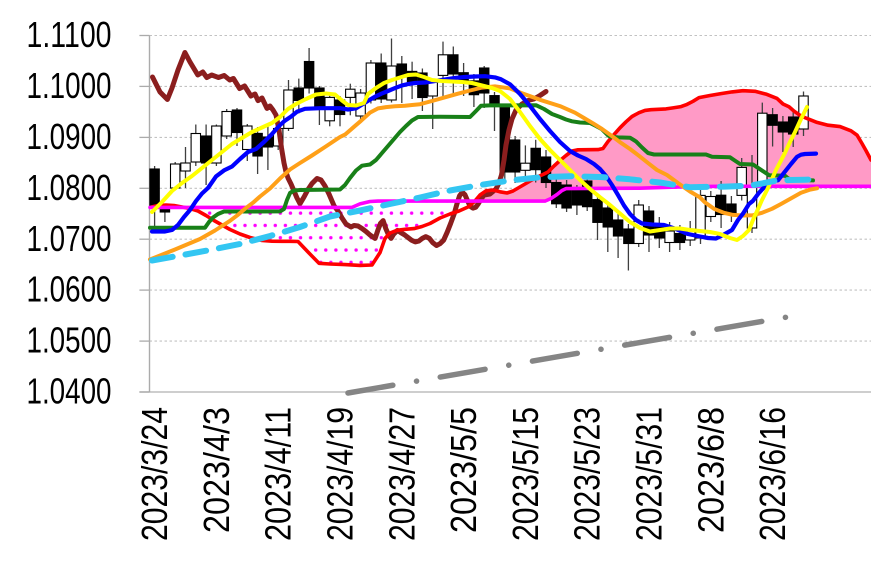  I want to click on svg-text: 1.0800, so click(69, 187).